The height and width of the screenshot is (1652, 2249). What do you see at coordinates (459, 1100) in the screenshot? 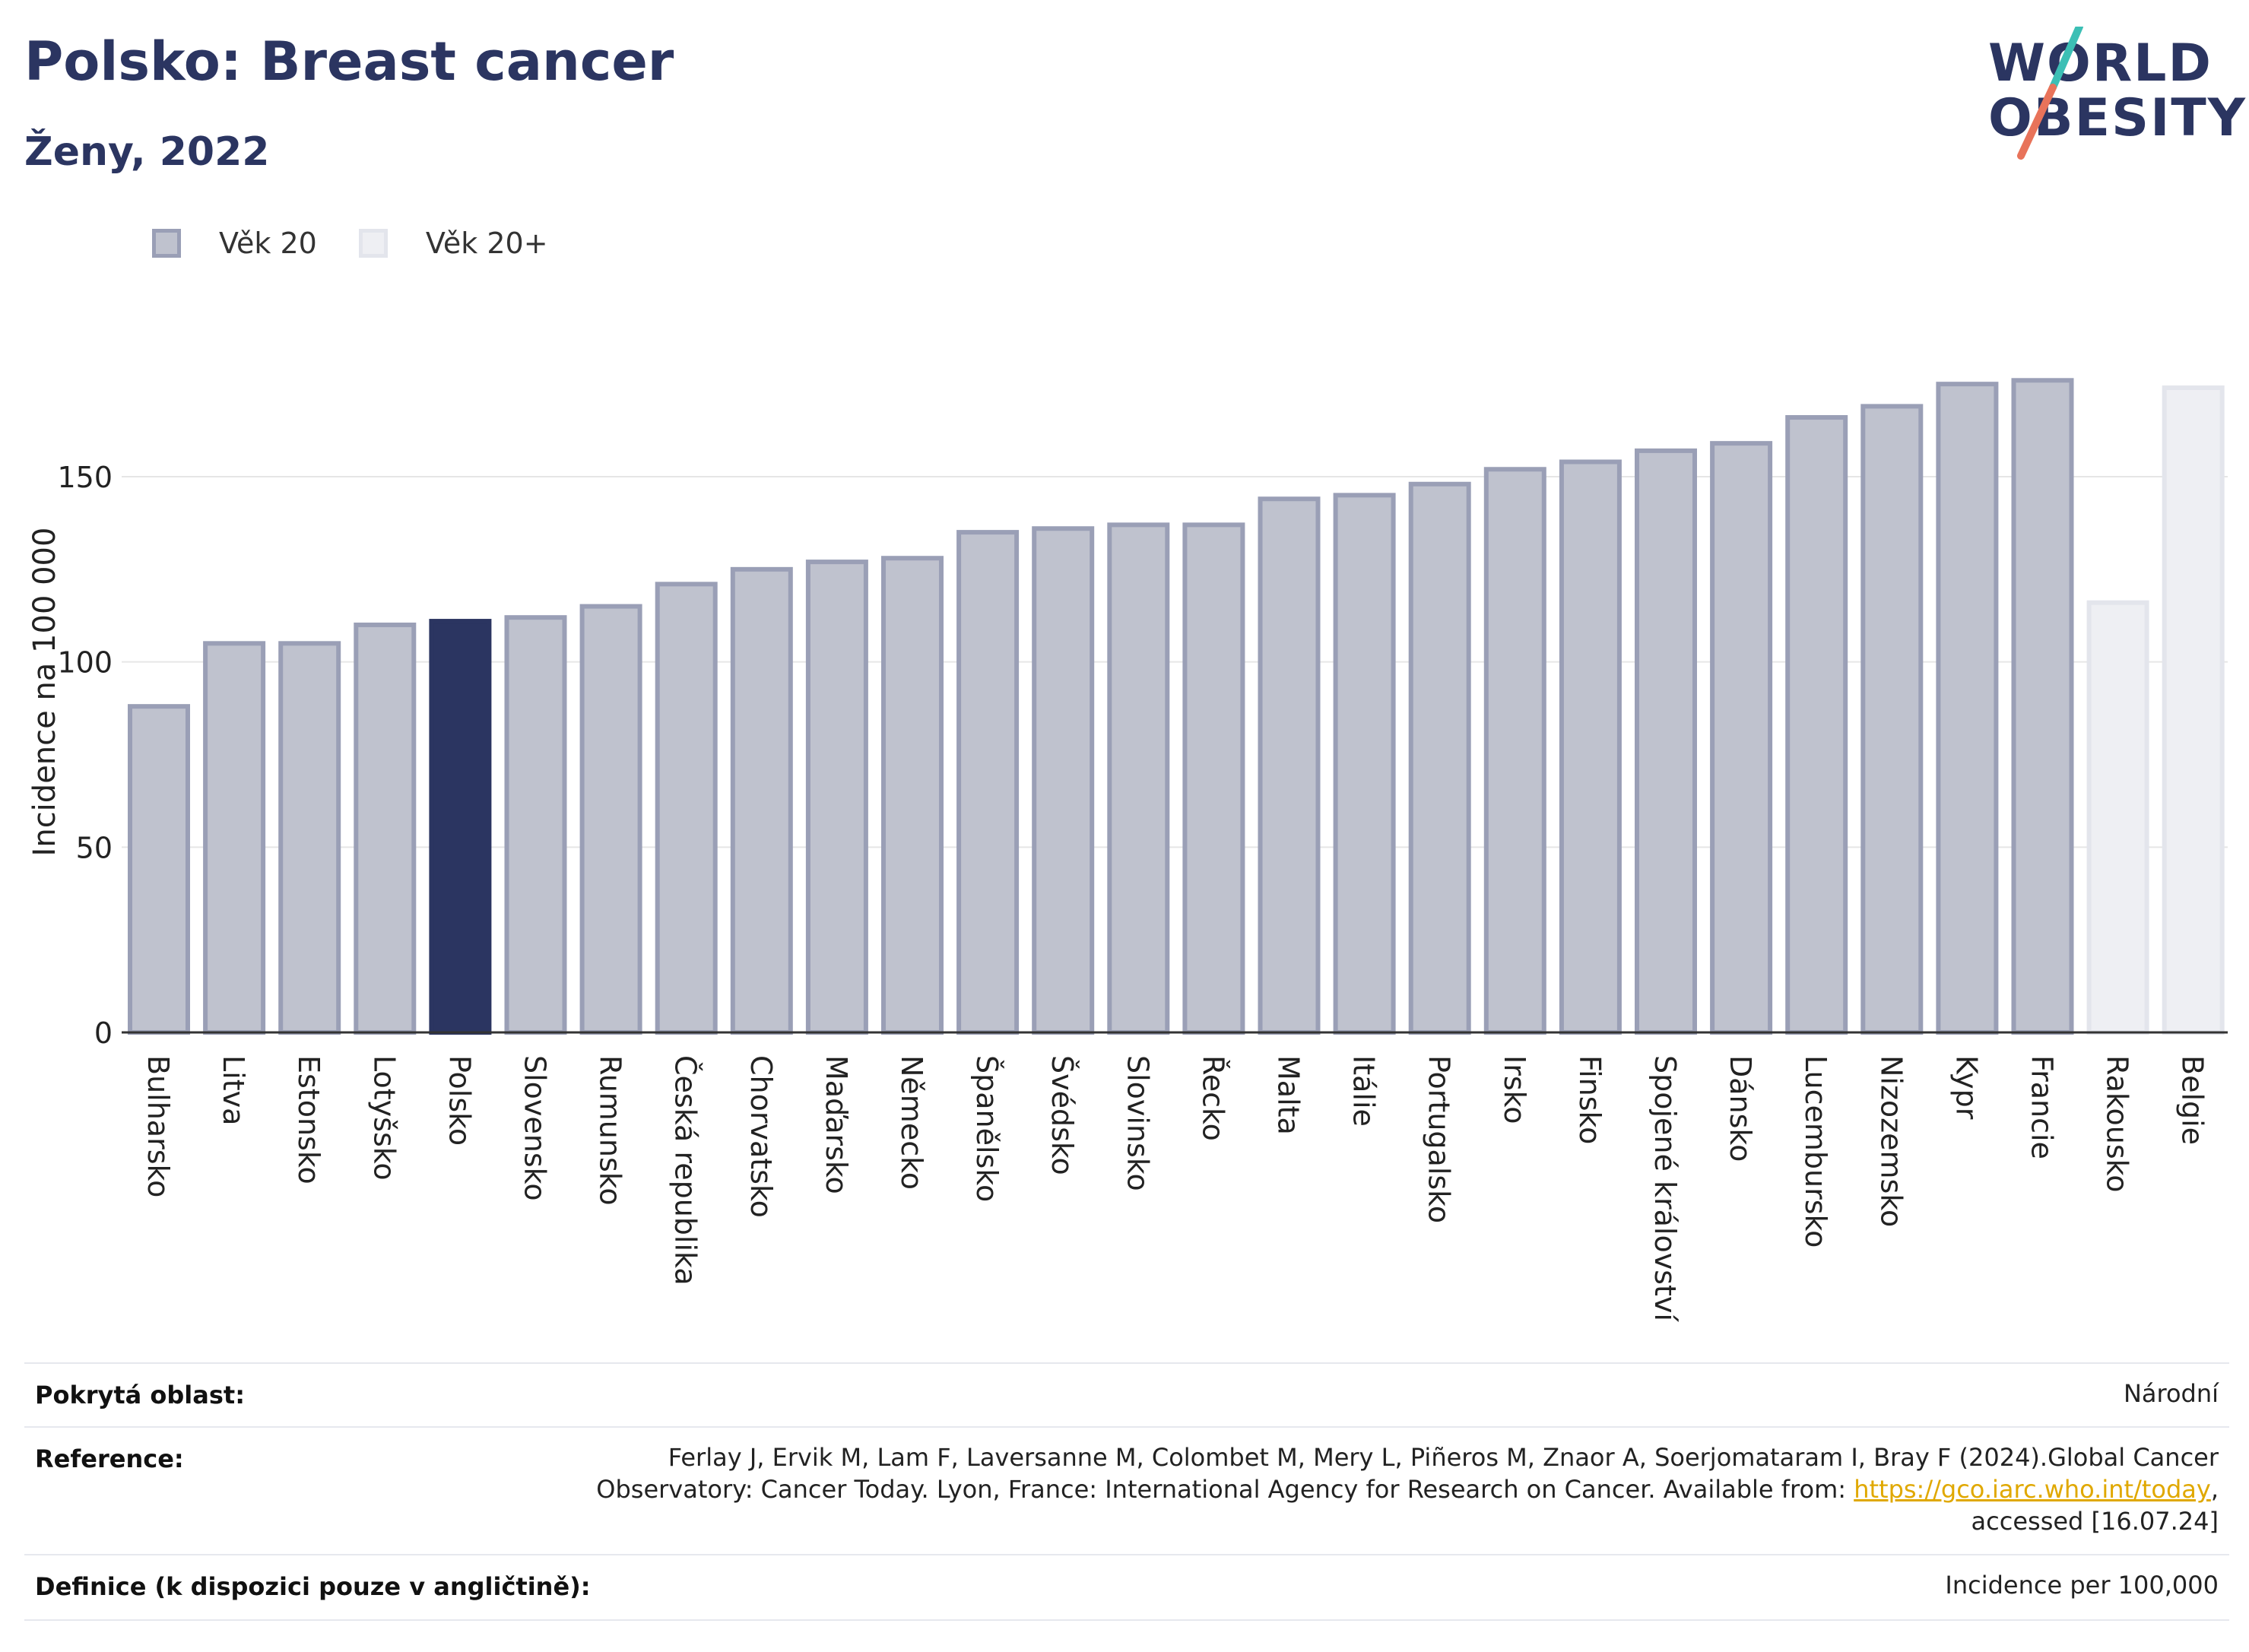
I see `x-tick-label: Polsko` at bounding box center [459, 1100].